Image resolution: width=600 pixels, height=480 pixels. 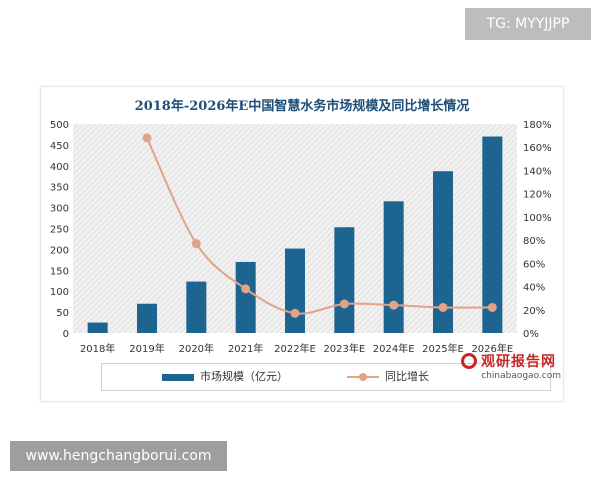 I want to click on left-tick-label: 50, so click(x=62, y=313).